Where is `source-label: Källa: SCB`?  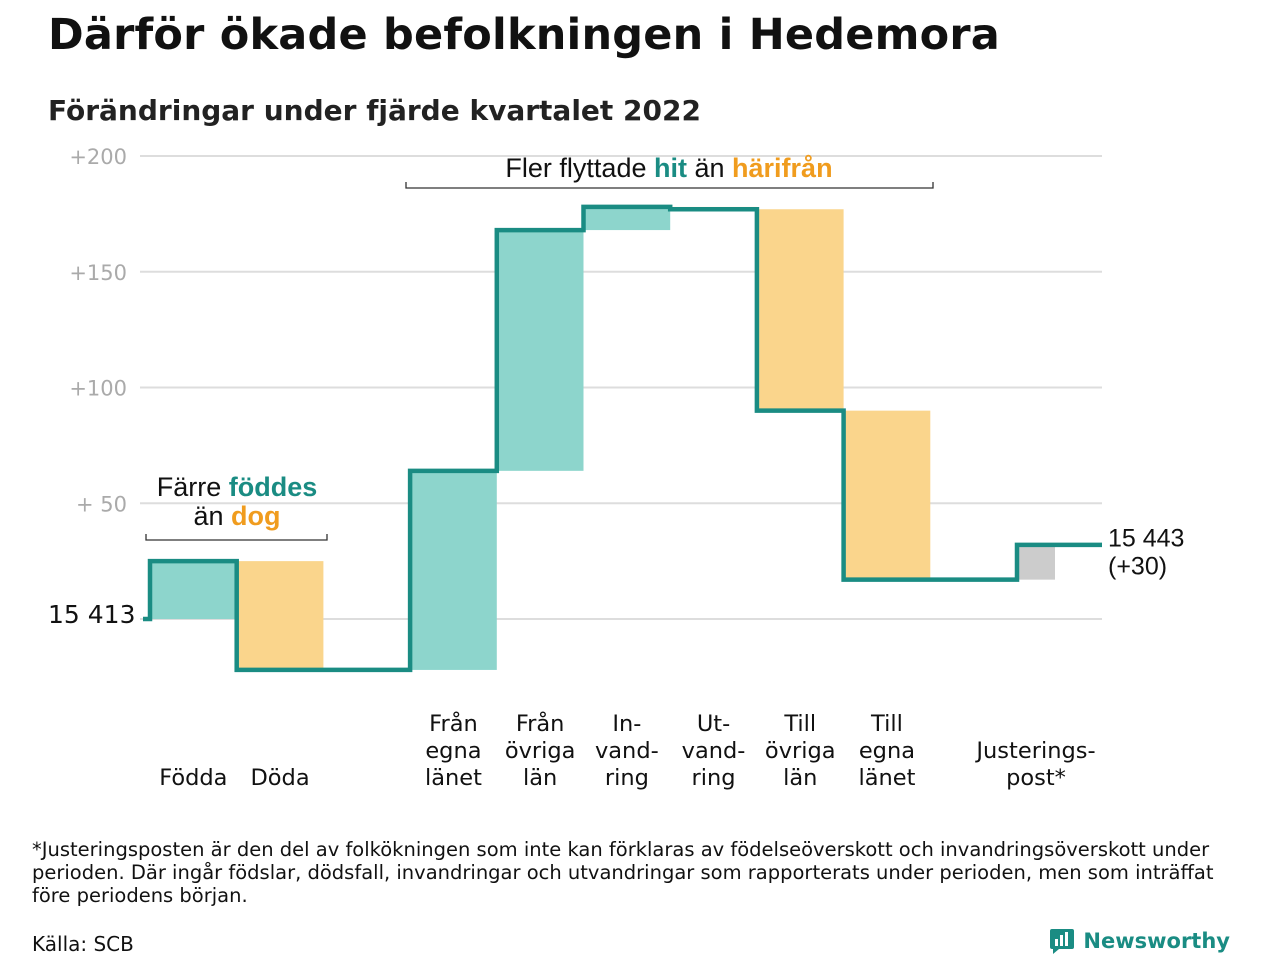 source-label: Källa: SCB is located at coordinates (83, 944).